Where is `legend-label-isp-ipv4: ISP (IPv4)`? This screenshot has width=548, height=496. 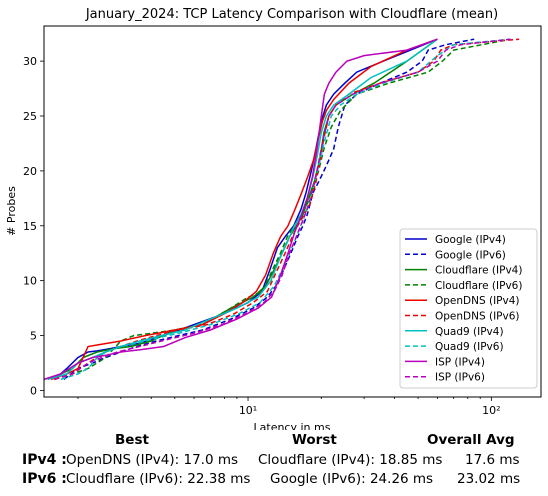 legend-label-isp-ipv4: ISP (IPv4) is located at coordinates (460, 362).